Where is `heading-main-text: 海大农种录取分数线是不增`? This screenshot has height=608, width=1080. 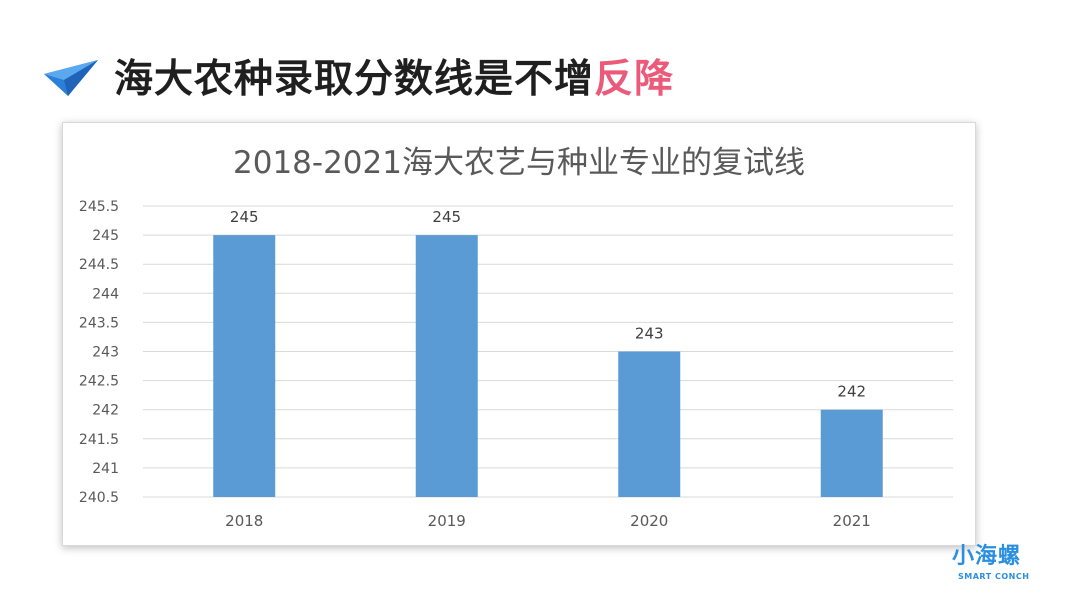 heading-main-text: 海大农种录取分数线是不增 is located at coordinates (354, 79).